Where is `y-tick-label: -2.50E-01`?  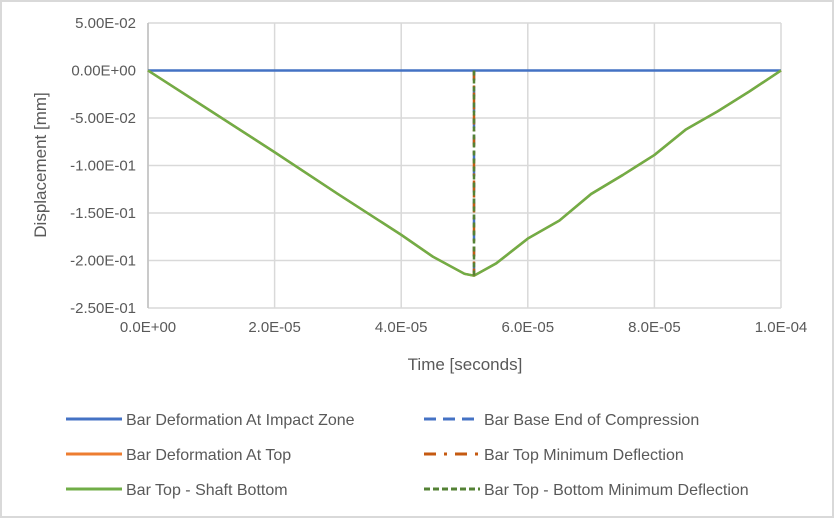 y-tick-label: -2.50E-01 is located at coordinates (103, 308).